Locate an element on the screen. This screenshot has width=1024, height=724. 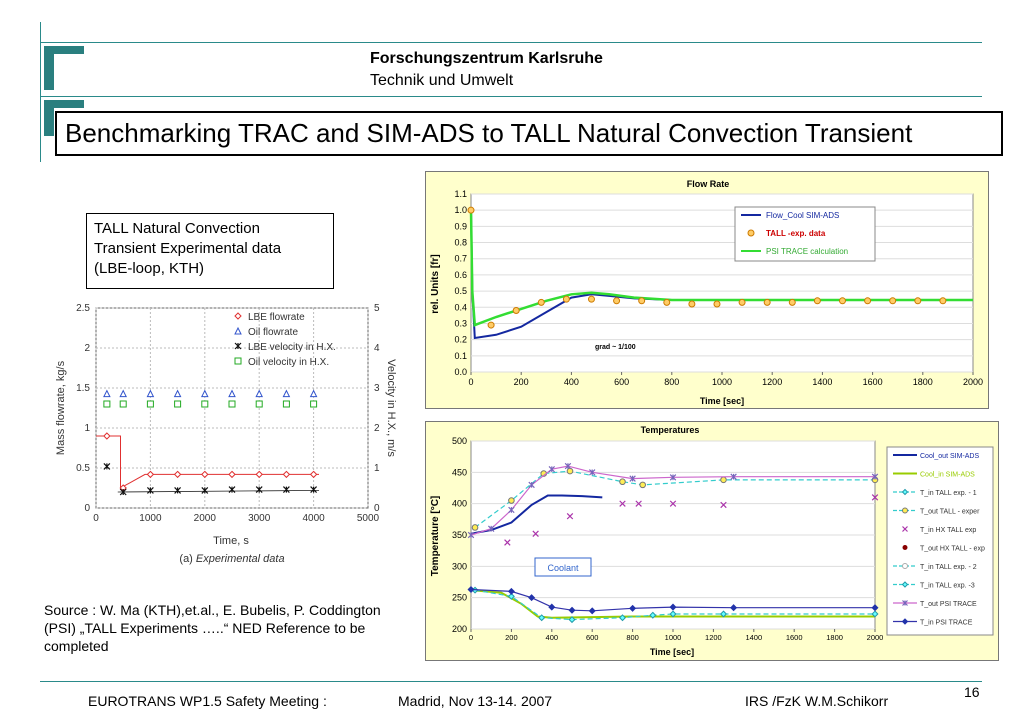
temp-ytick-label: 350 is located at coordinates (459, 535).